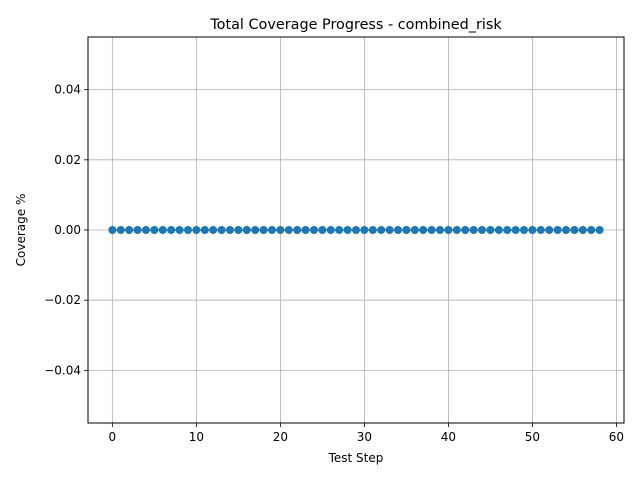  Describe the element at coordinates (62, 370) in the screenshot. I see `y-tick-label: −0.04` at that location.